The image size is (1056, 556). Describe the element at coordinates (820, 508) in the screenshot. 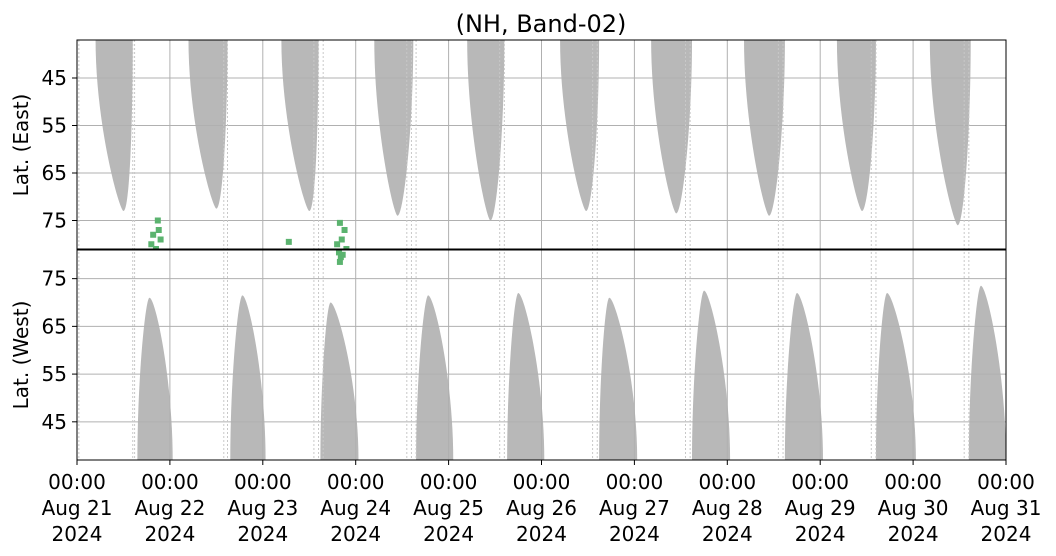

I see `x-tick-date: Aug 29` at that location.